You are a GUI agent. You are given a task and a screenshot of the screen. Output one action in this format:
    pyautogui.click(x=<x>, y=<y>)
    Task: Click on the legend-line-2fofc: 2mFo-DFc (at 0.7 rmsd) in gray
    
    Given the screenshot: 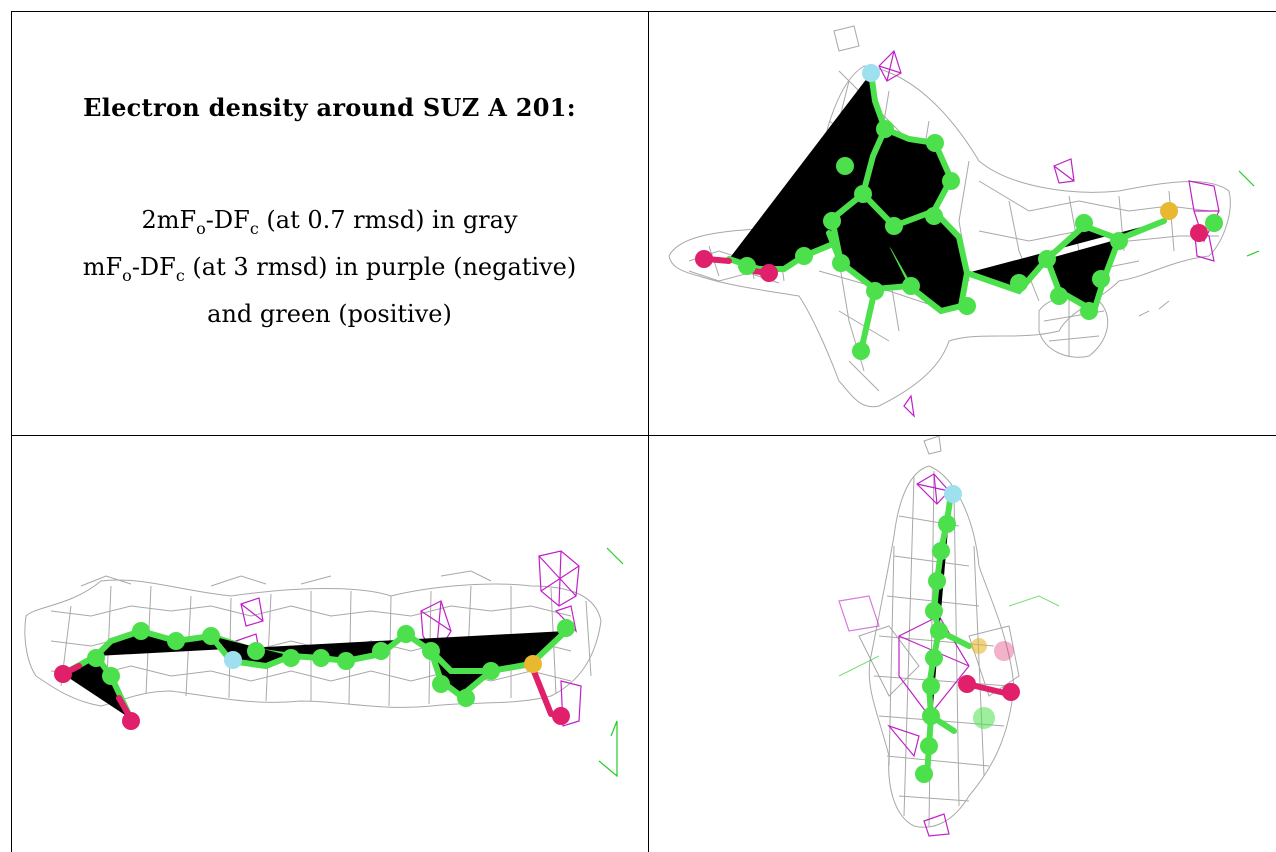 What is the action you would take?
    pyautogui.click(x=329, y=222)
    